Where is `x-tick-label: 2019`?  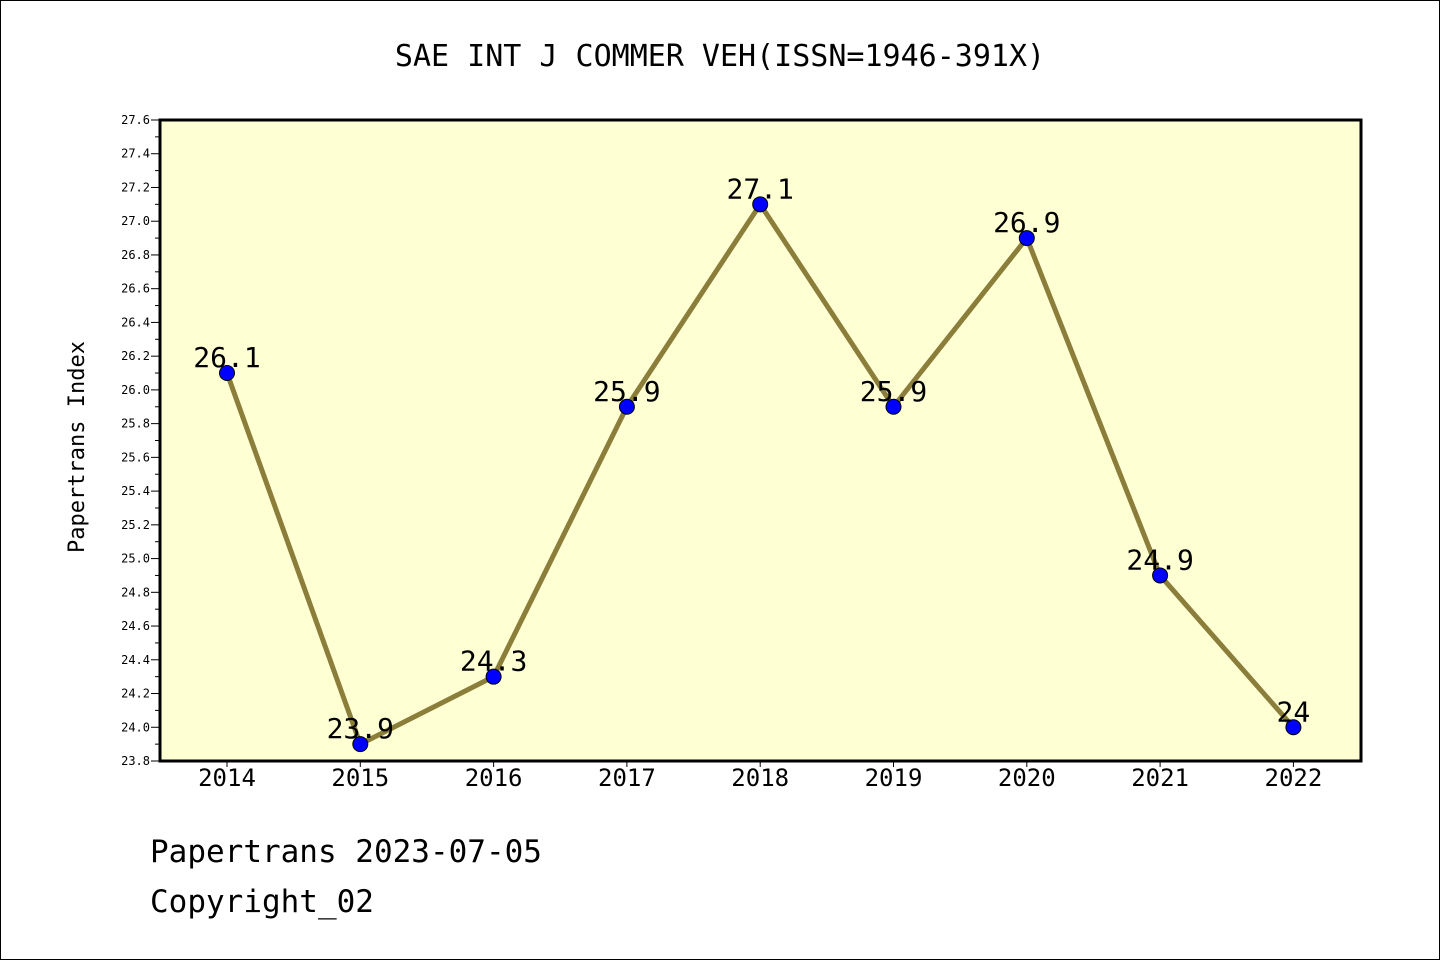 x-tick-label: 2019 is located at coordinates (894, 778).